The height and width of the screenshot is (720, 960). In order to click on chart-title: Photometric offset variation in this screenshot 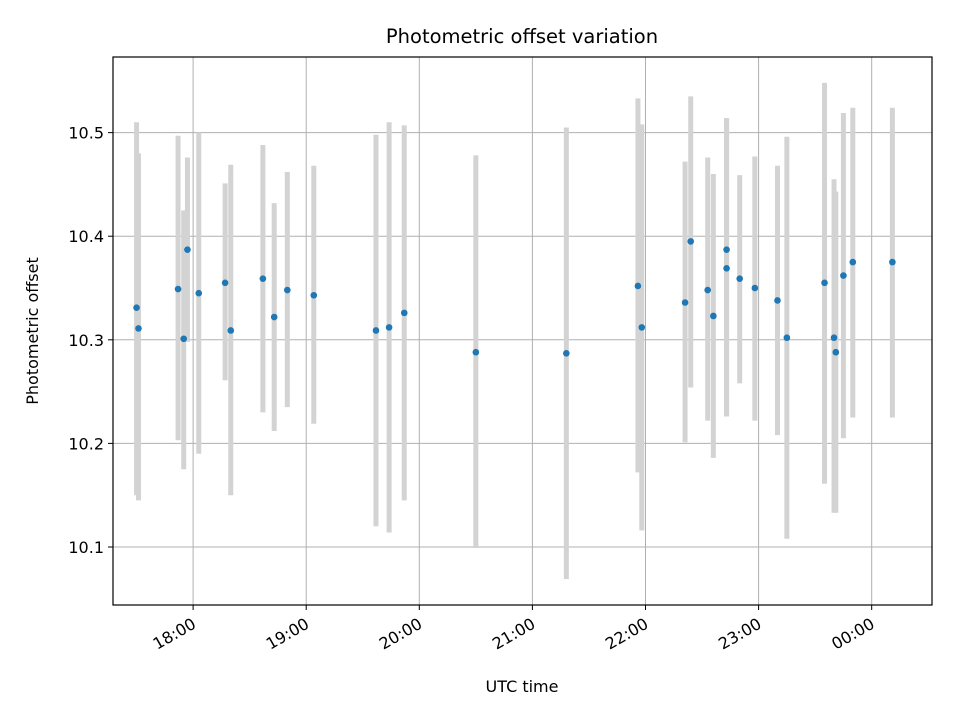, I will do `click(522, 36)`.